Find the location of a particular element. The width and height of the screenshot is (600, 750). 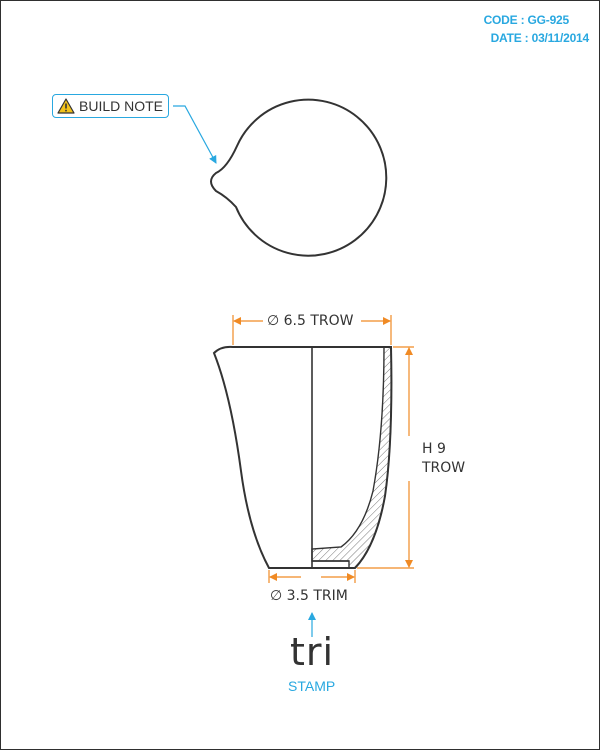

drawing-code: CODE : GG-925 is located at coordinates (526, 20).